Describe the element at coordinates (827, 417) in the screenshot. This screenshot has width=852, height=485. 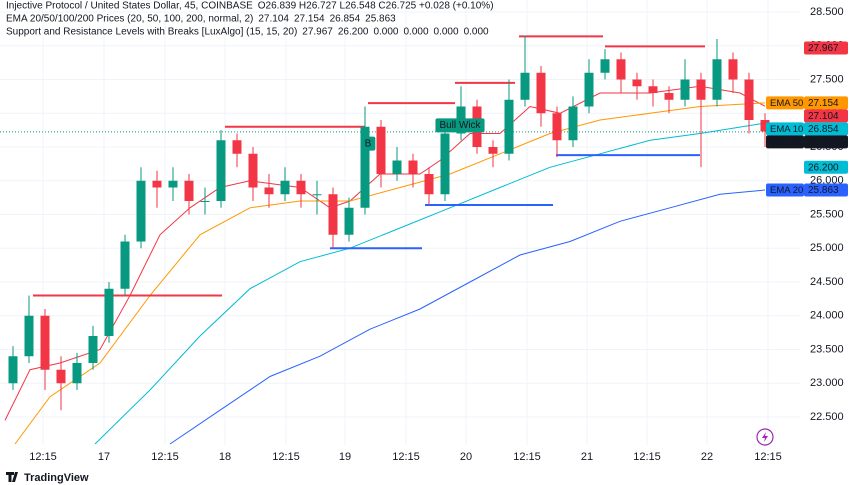
I see `y-tick-label: 22.500` at that location.